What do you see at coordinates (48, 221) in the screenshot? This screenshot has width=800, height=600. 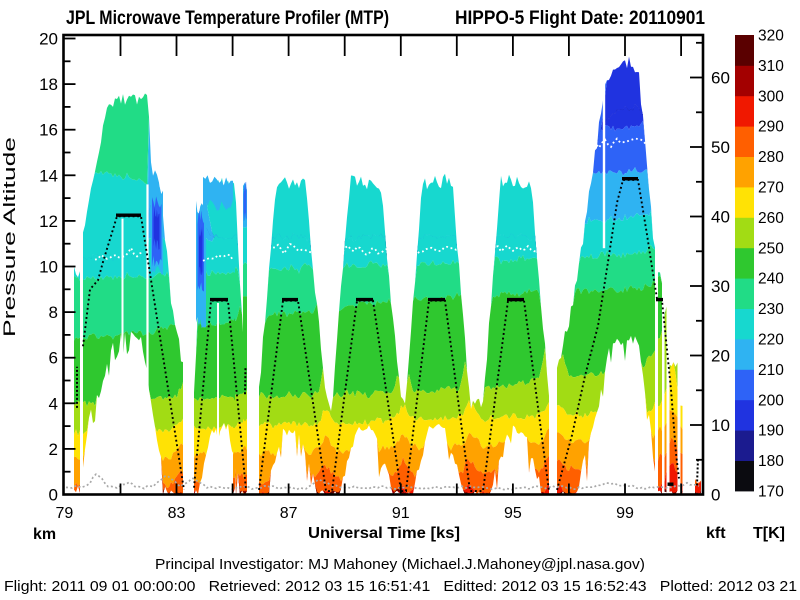 I see `svg-text: 12` at bounding box center [48, 221].